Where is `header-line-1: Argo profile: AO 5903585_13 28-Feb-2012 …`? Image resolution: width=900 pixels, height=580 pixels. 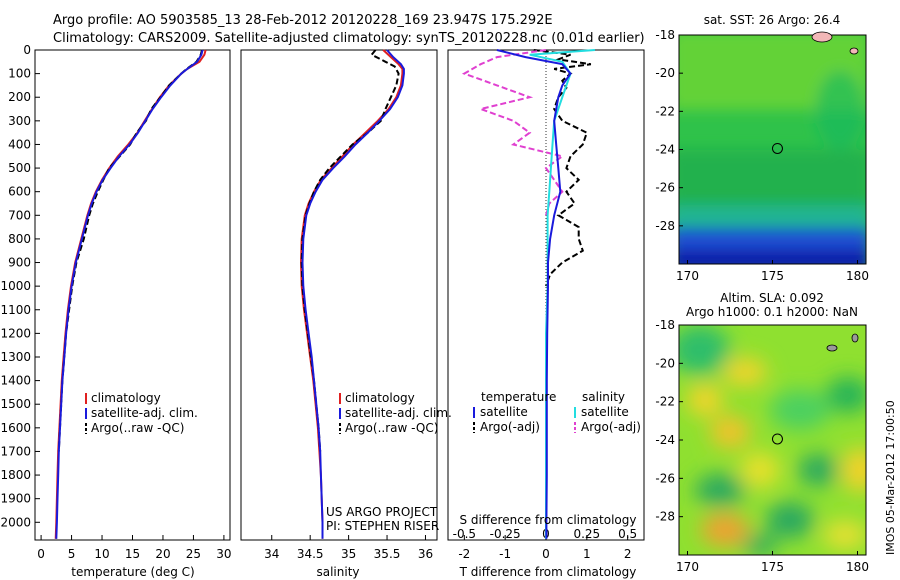 header-line-1: Argo profile: AO 5903585_13 28-Feb-2012 … is located at coordinates (303, 20).